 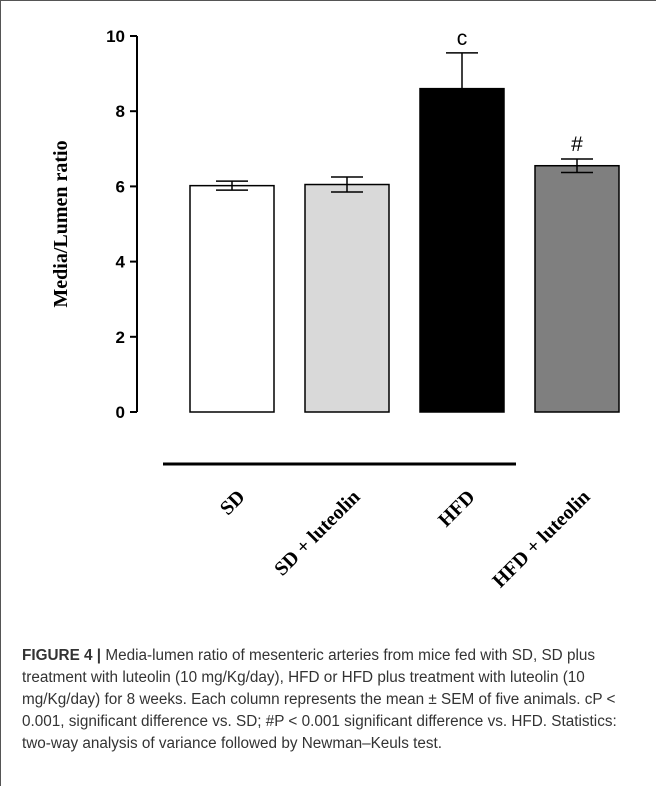 What do you see at coordinates (462, 38) in the screenshot?
I see `significance-mark: c` at bounding box center [462, 38].